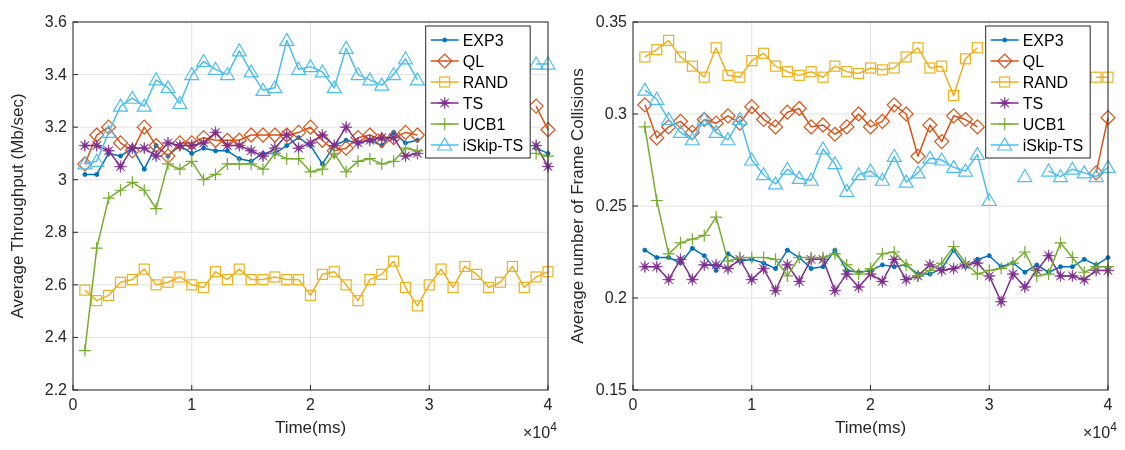 The image size is (1125, 450). I want to click on y-tick-label: 0.3, so click(616, 113).